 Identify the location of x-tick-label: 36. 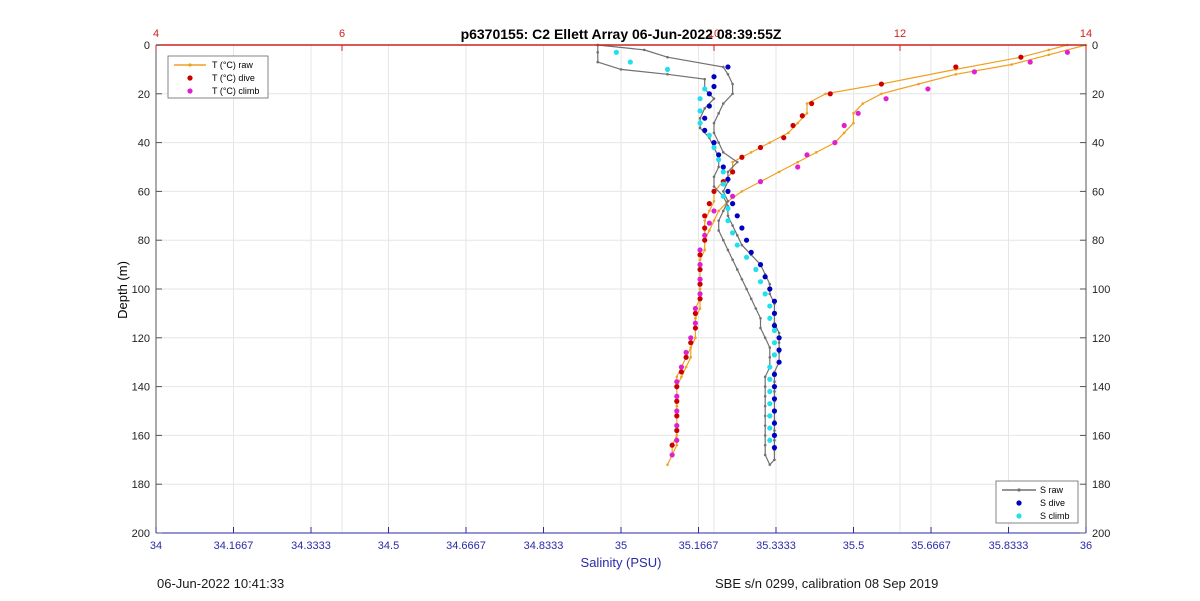
(1086, 546).